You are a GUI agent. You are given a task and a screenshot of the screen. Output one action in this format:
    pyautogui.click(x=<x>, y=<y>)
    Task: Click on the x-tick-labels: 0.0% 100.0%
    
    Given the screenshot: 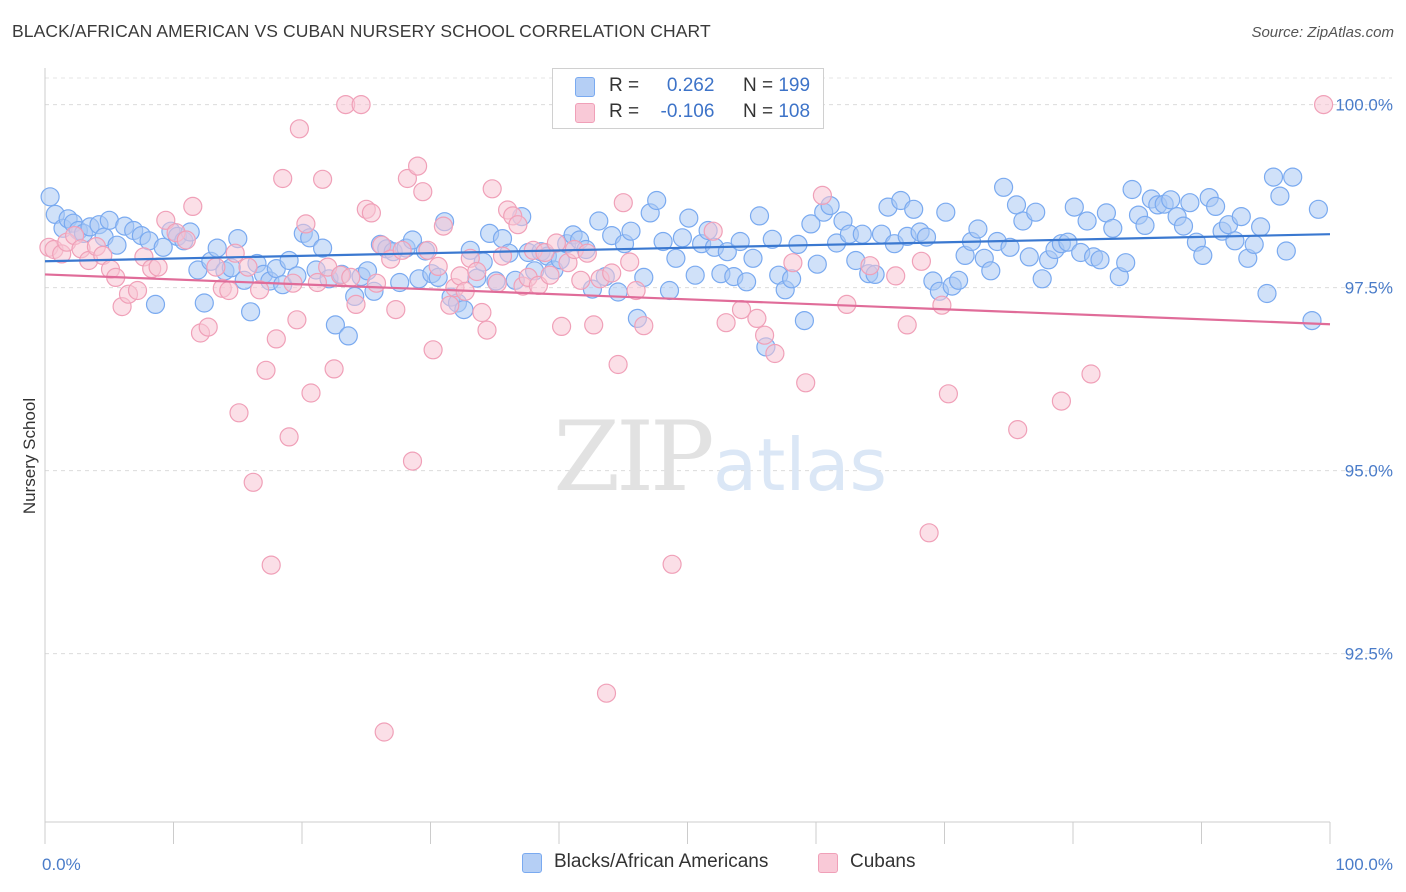 What is the action you would take?
    pyautogui.click(x=717, y=864)
    